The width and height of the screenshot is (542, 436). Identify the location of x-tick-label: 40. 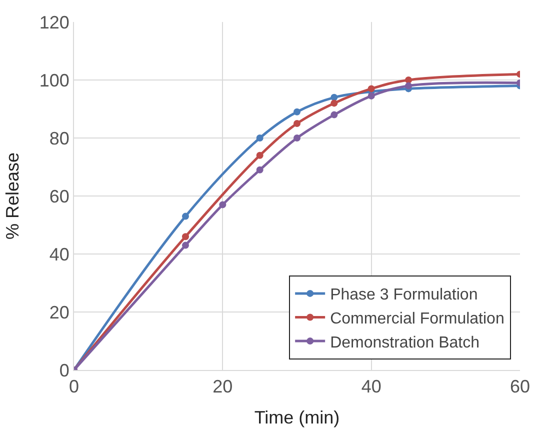
(371, 386).